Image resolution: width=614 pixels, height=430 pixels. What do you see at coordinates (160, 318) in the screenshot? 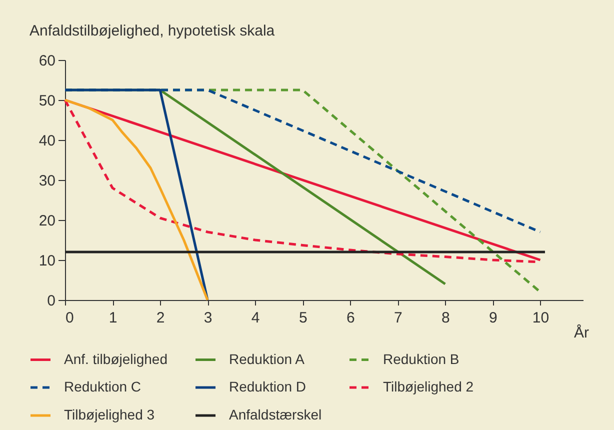
I see `x-tick-label: 2` at bounding box center [160, 318].